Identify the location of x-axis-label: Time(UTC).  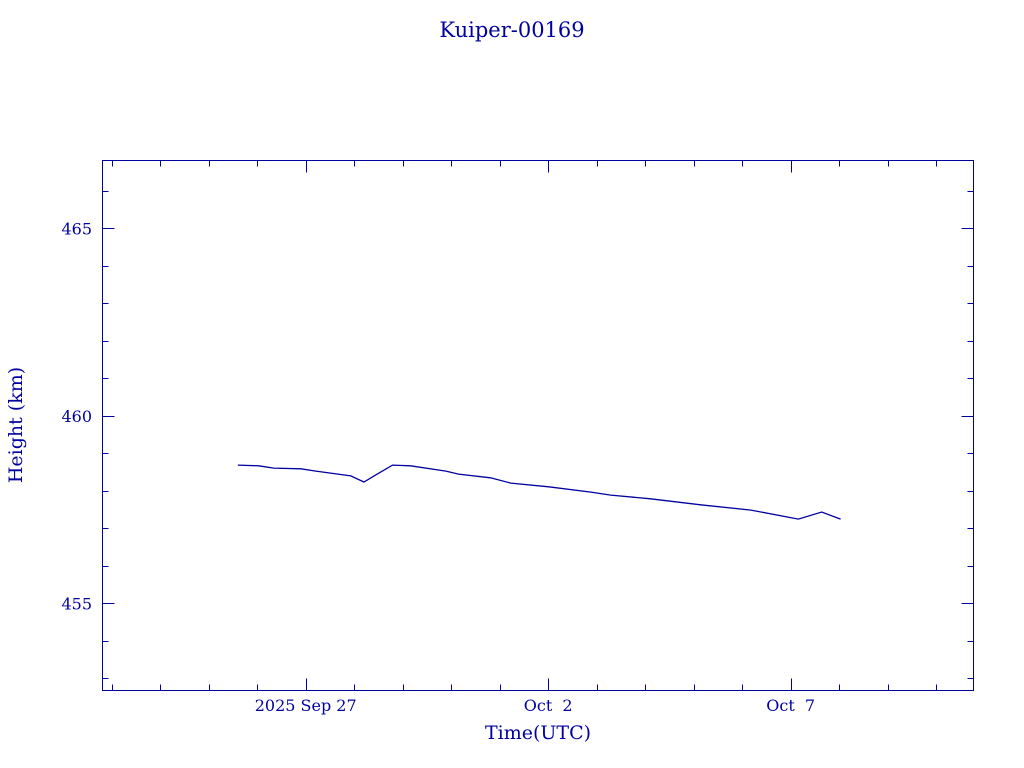
(538, 733).